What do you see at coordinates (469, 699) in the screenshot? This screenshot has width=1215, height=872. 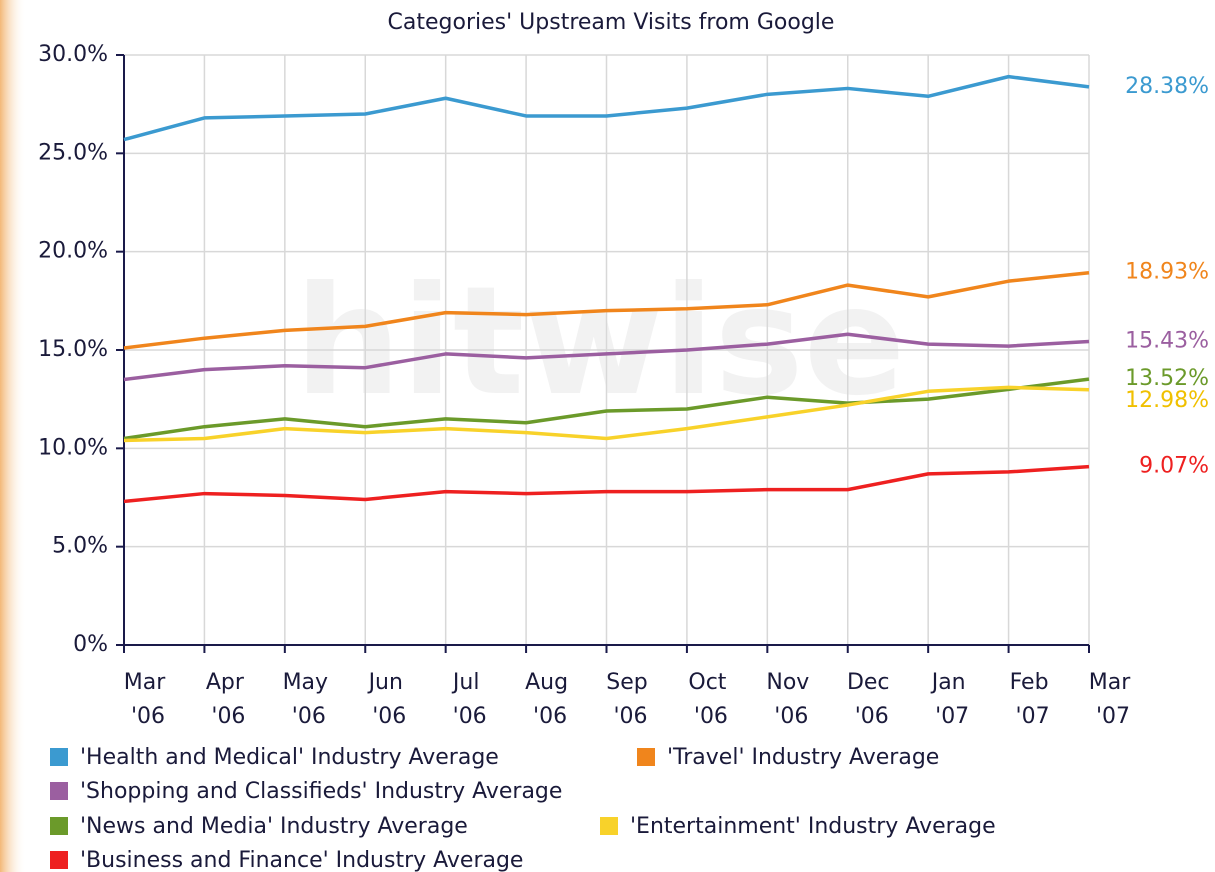 I see `x-tick-label: Jul '06` at bounding box center [469, 699].